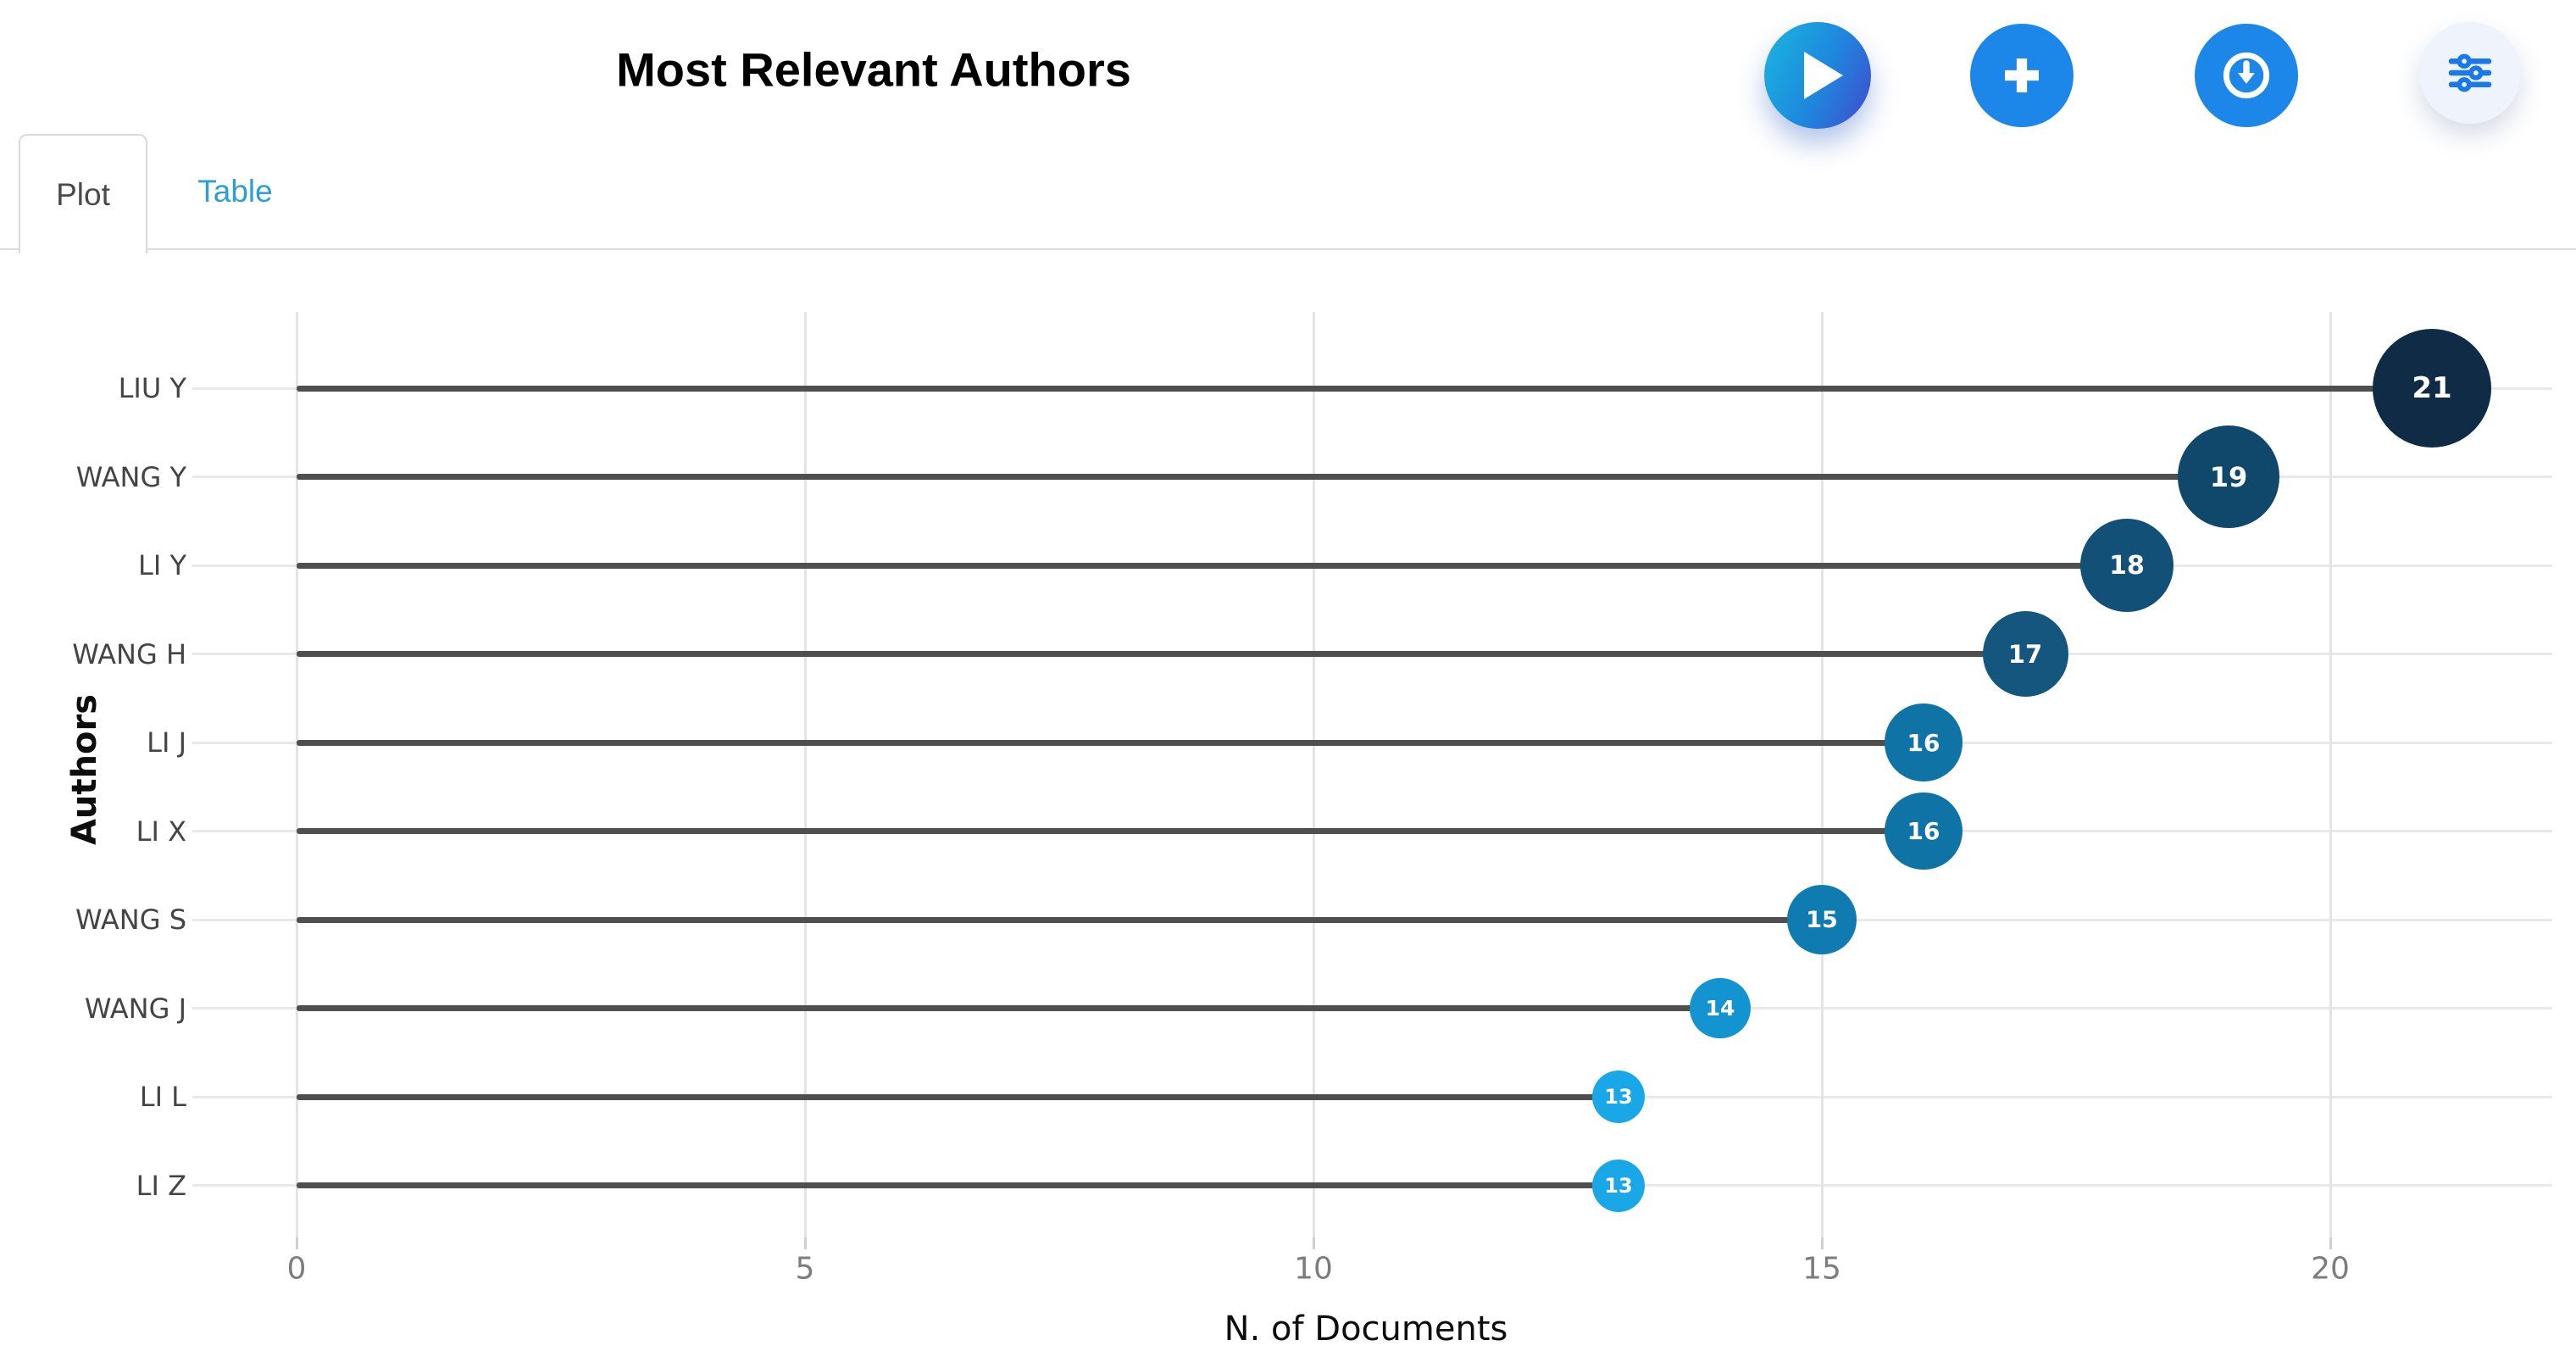 The width and height of the screenshot is (2576, 1357). Describe the element at coordinates (135, 1009) in the screenshot. I see `y-axis-category-label: WANG J` at that location.